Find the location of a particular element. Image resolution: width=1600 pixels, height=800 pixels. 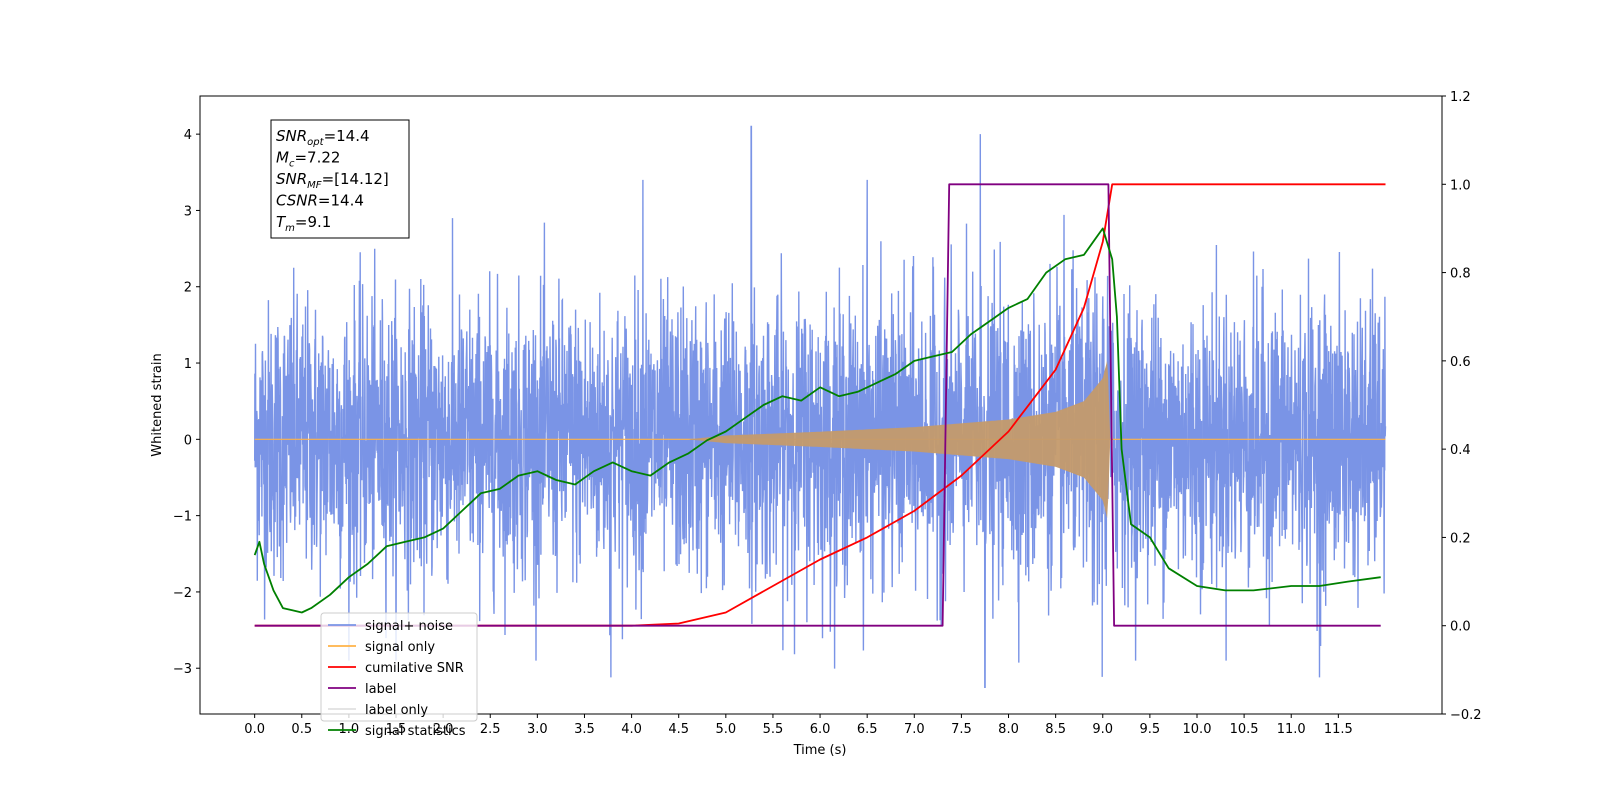

x-tick-label: 10.5 is located at coordinates (1244, 729).